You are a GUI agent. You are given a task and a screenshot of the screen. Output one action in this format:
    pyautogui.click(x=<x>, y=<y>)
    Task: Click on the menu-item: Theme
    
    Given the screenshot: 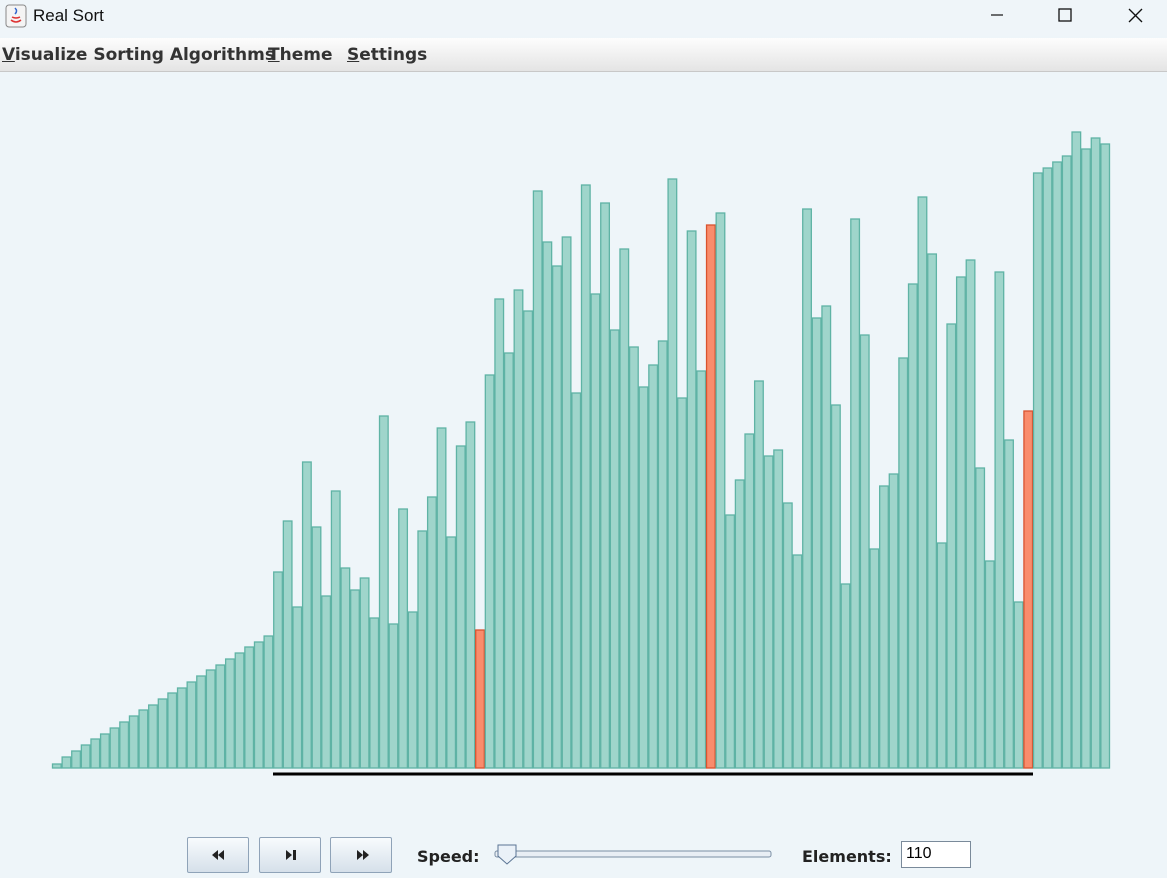 What is the action you would take?
    pyautogui.click(x=300, y=55)
    